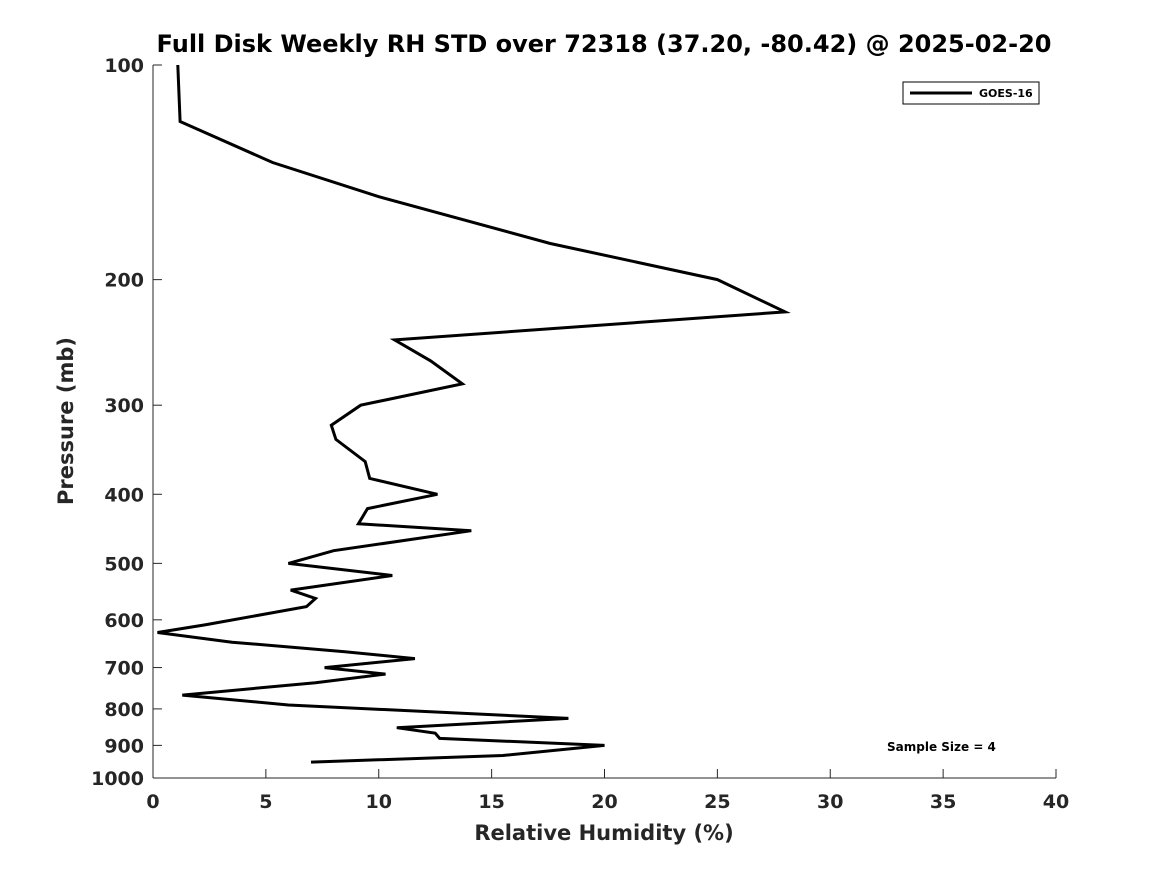 This screenshot has width=1167, height=875. I want to click on x-tick-label: 25, so click(717, 802).